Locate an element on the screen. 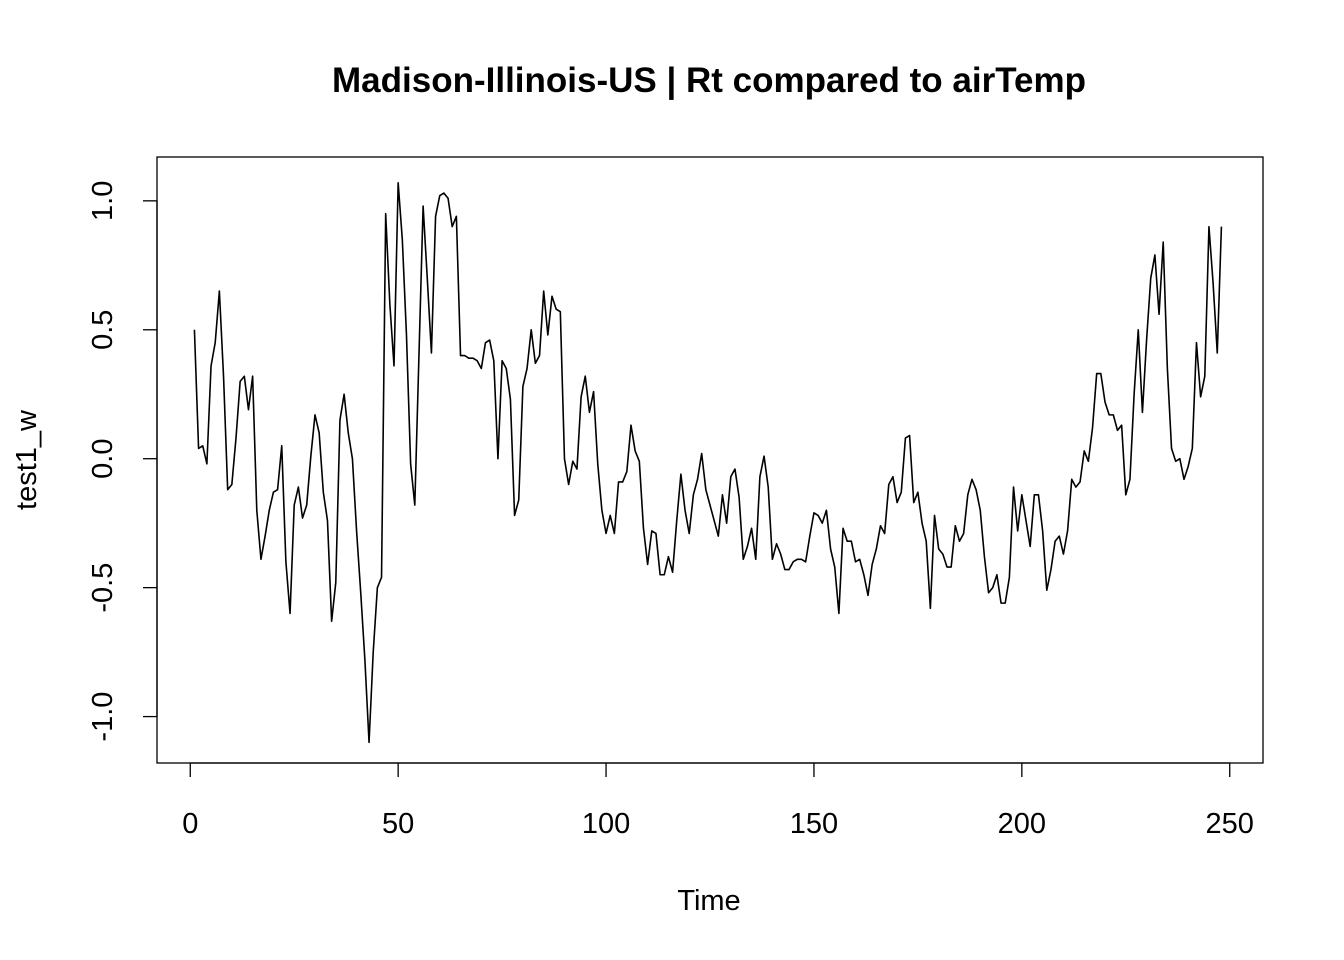  x-tick-label: 200 is located at coordinates (1022, 824).